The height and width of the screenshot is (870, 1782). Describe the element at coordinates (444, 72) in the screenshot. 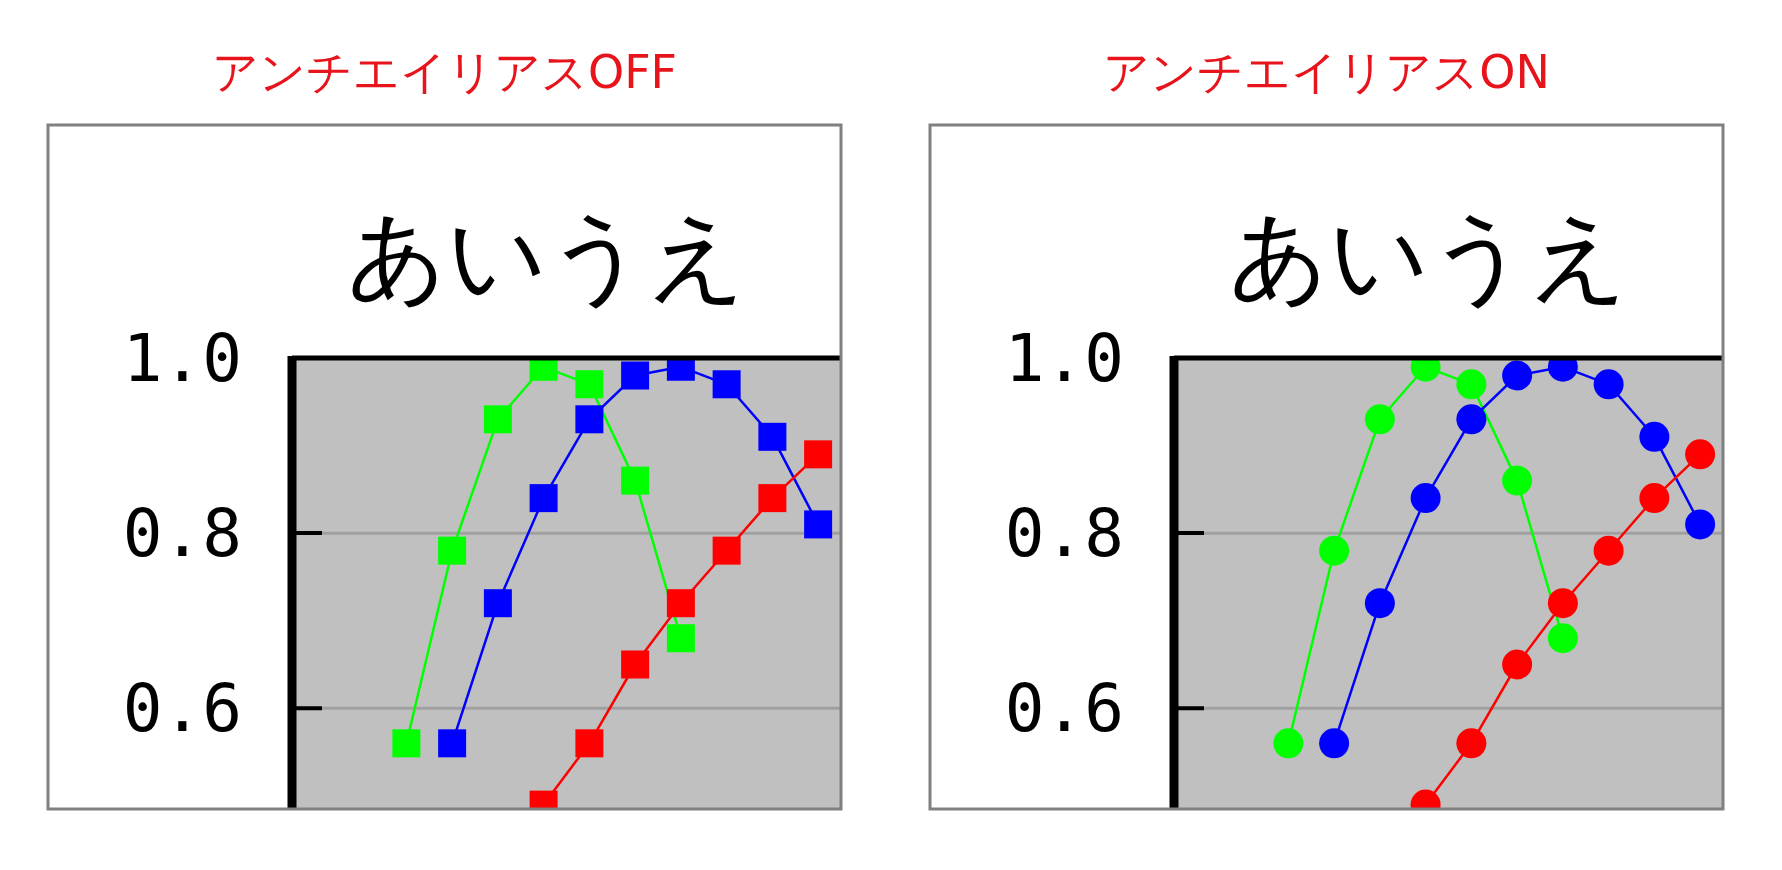

I see `chart-title: アンチエイリアスOFF` at that location.